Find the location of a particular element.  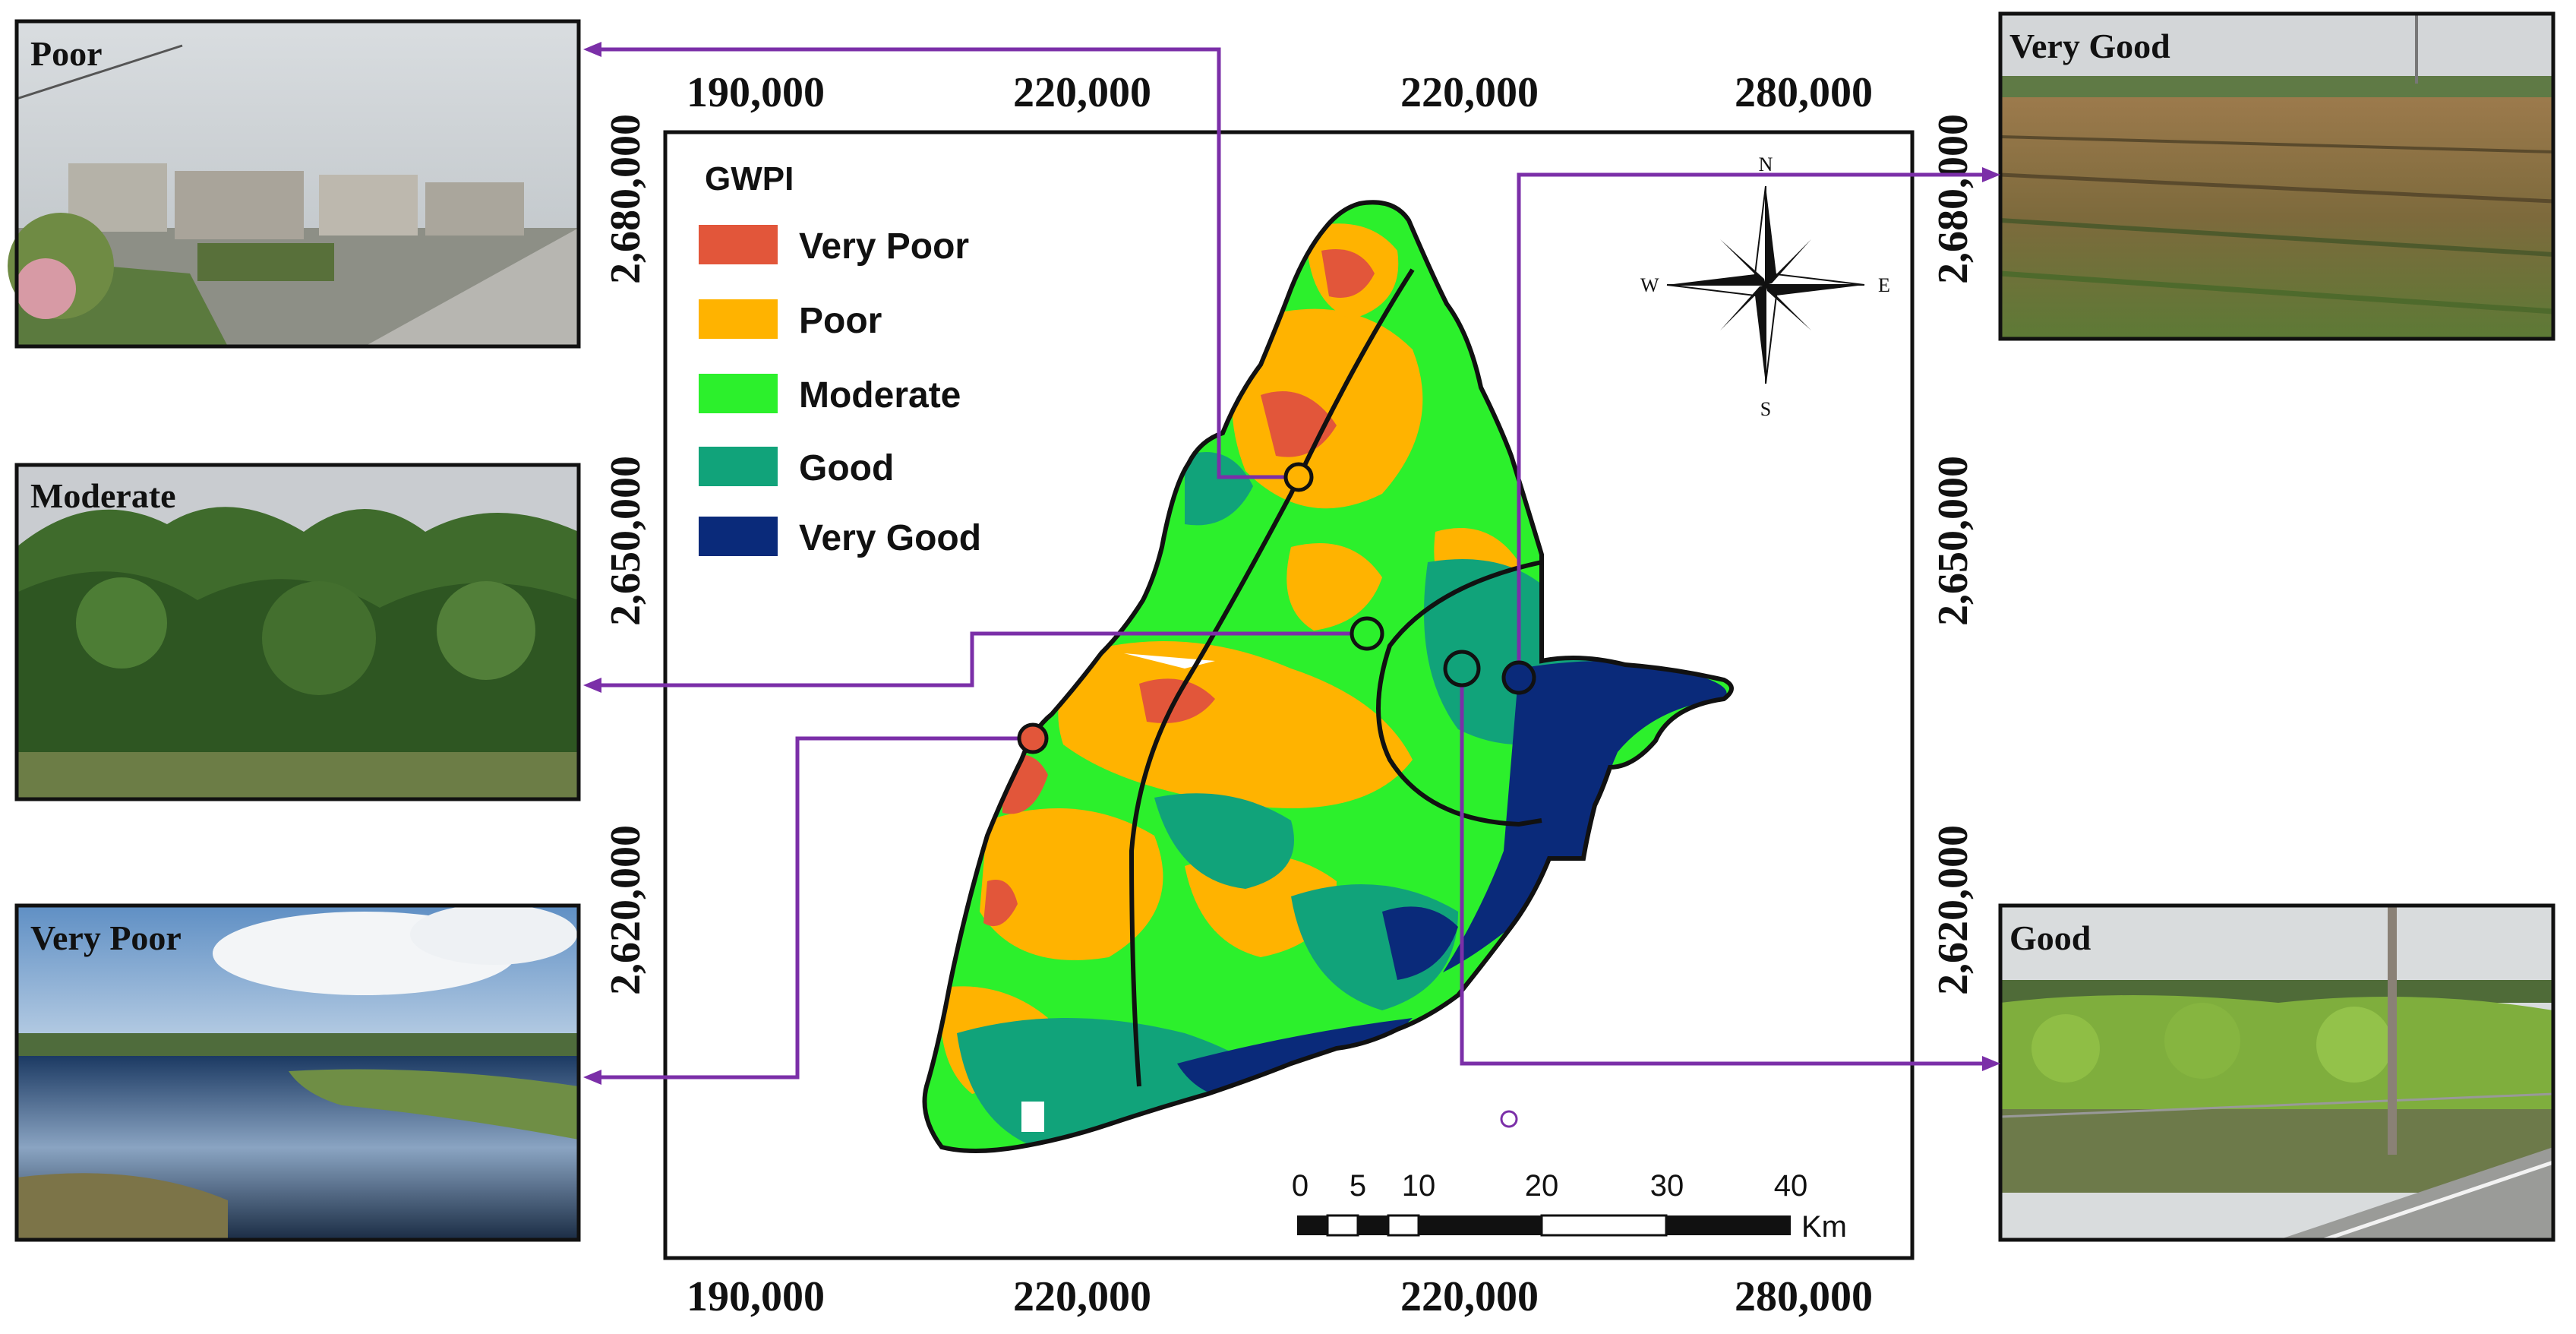

y-axis-right: 2,680,000 2,650,000 2,620,000 is located at coordinates (1954, 554).